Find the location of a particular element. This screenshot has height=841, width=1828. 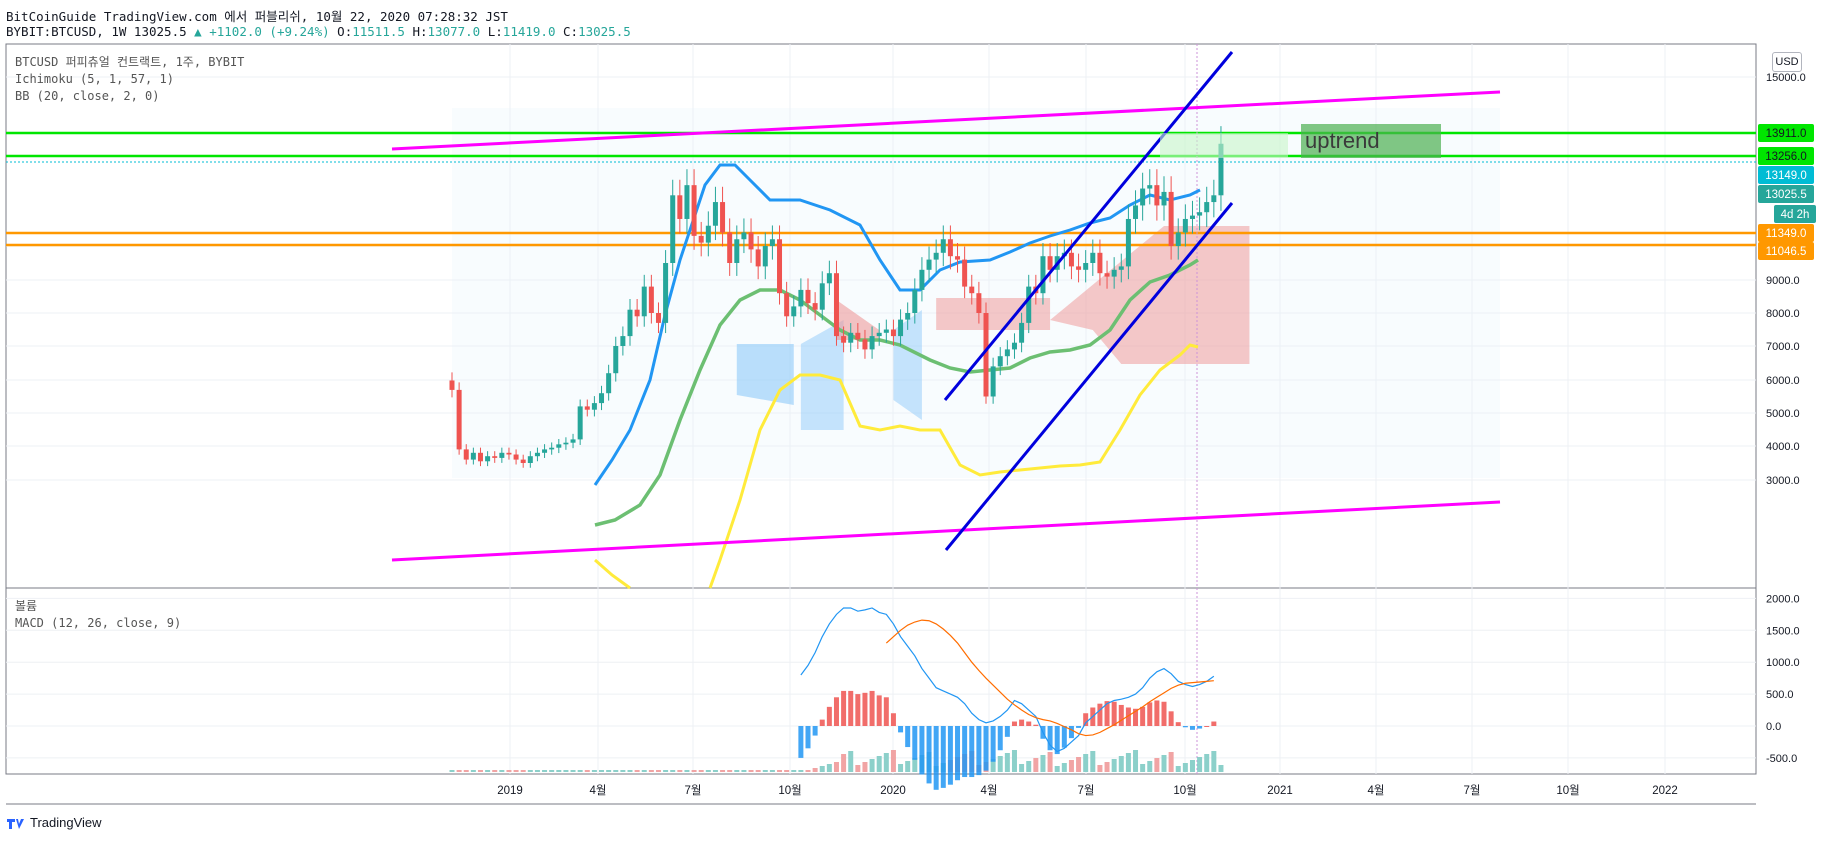

macd-tick-label: 1000.0 is located at coordinates (1783, 663).